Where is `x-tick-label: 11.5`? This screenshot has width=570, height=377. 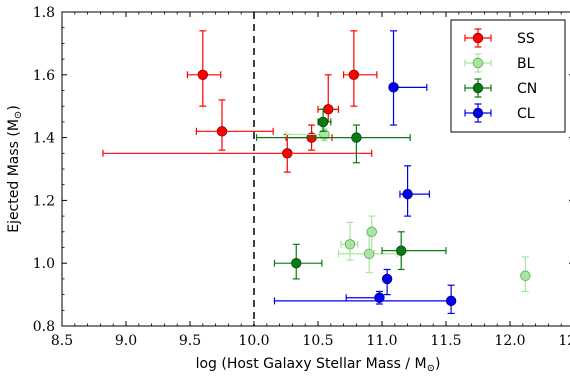 x-tick-label: 11.5 is located at coordinates (445, 341).